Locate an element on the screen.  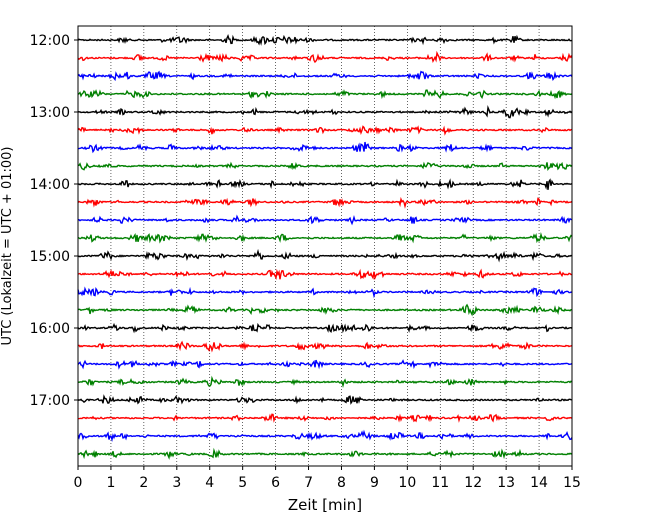
y-axis-label: UTC (Lokalzeit = UTC + 01:00) is located at coordinates (7, 246).